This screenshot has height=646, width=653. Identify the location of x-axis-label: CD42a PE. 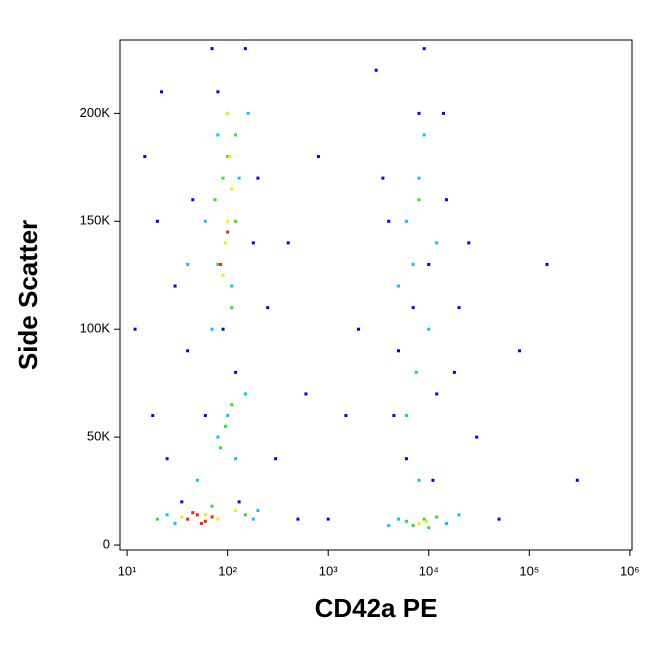
(376, 608).